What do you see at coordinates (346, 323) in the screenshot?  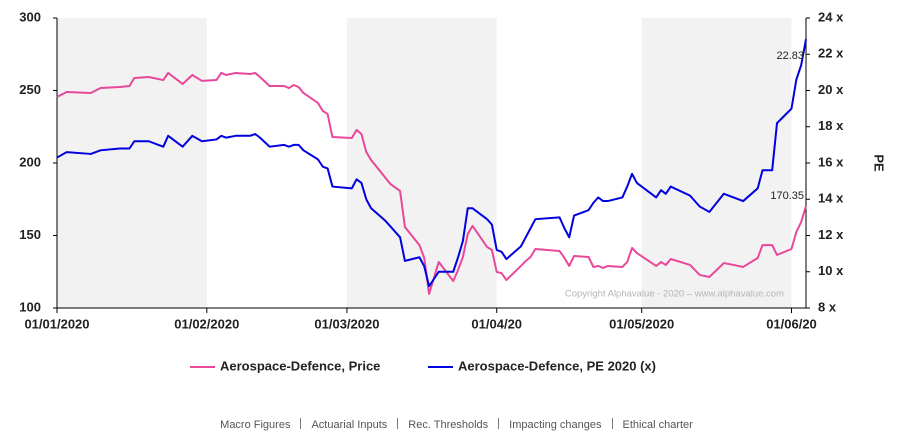 I see `x-tick-label: 01/03/2020` at bounding box center [346, 323].